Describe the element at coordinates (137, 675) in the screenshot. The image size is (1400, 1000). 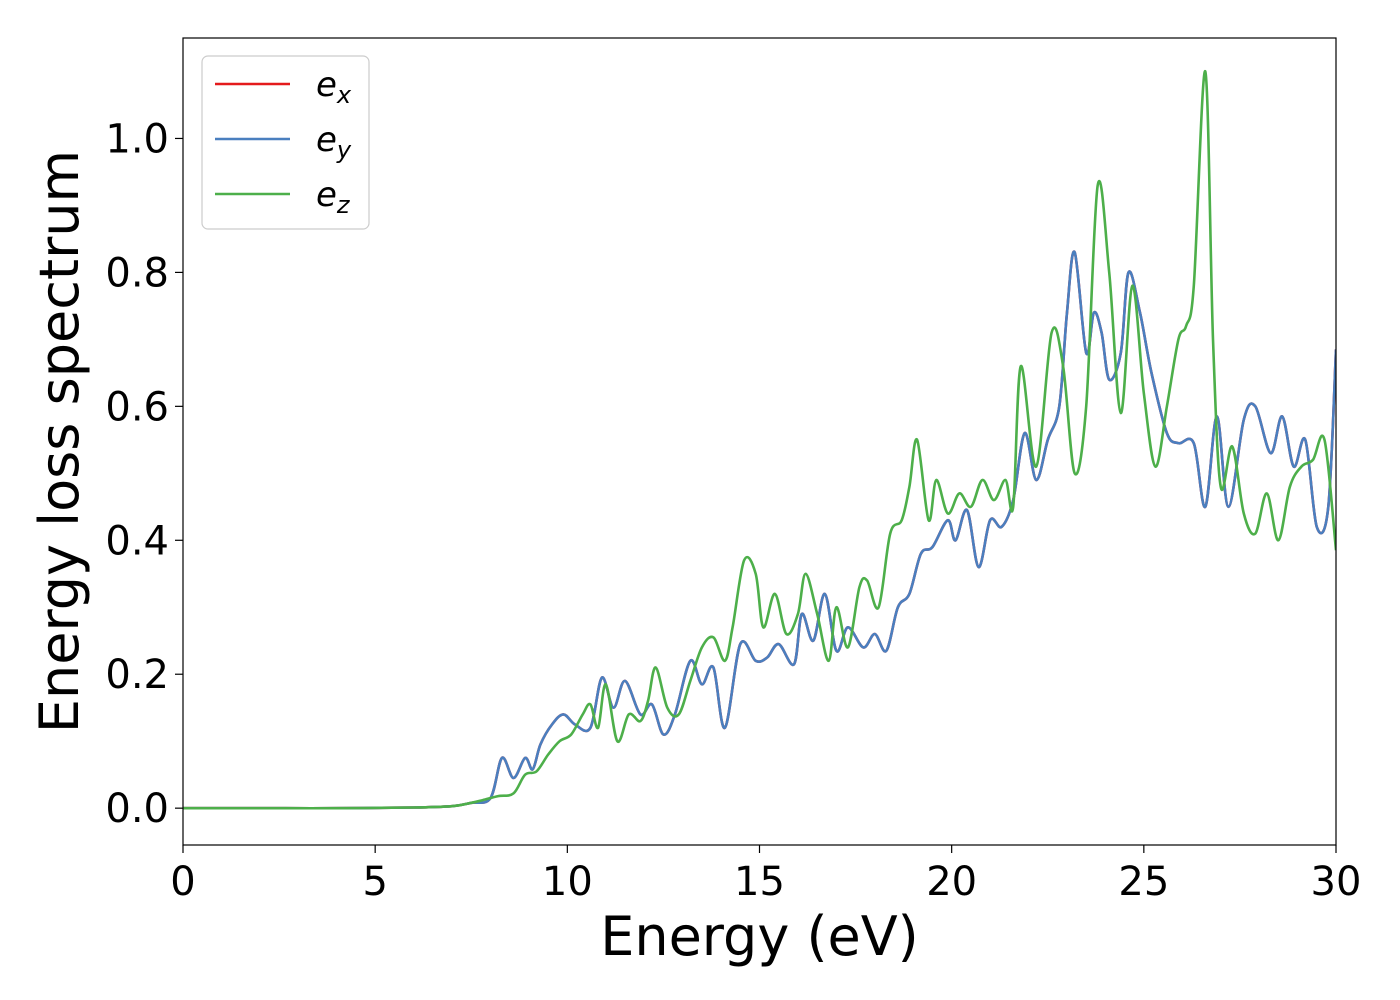
I see `y-tick-label: 0.2` at that location.